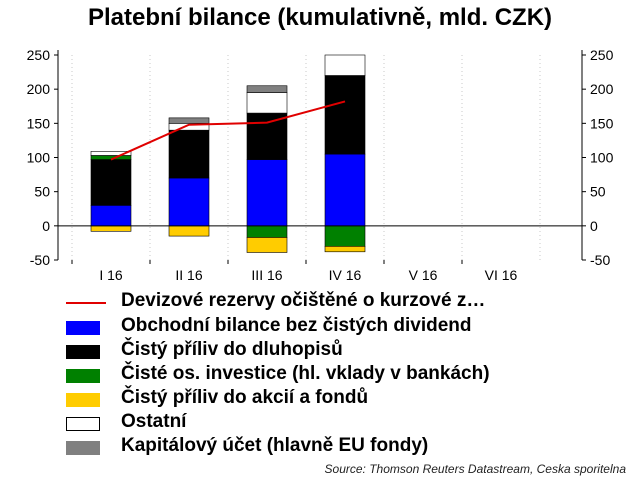  I want to click on y-tick-label-left: 50, so click(42, 192).